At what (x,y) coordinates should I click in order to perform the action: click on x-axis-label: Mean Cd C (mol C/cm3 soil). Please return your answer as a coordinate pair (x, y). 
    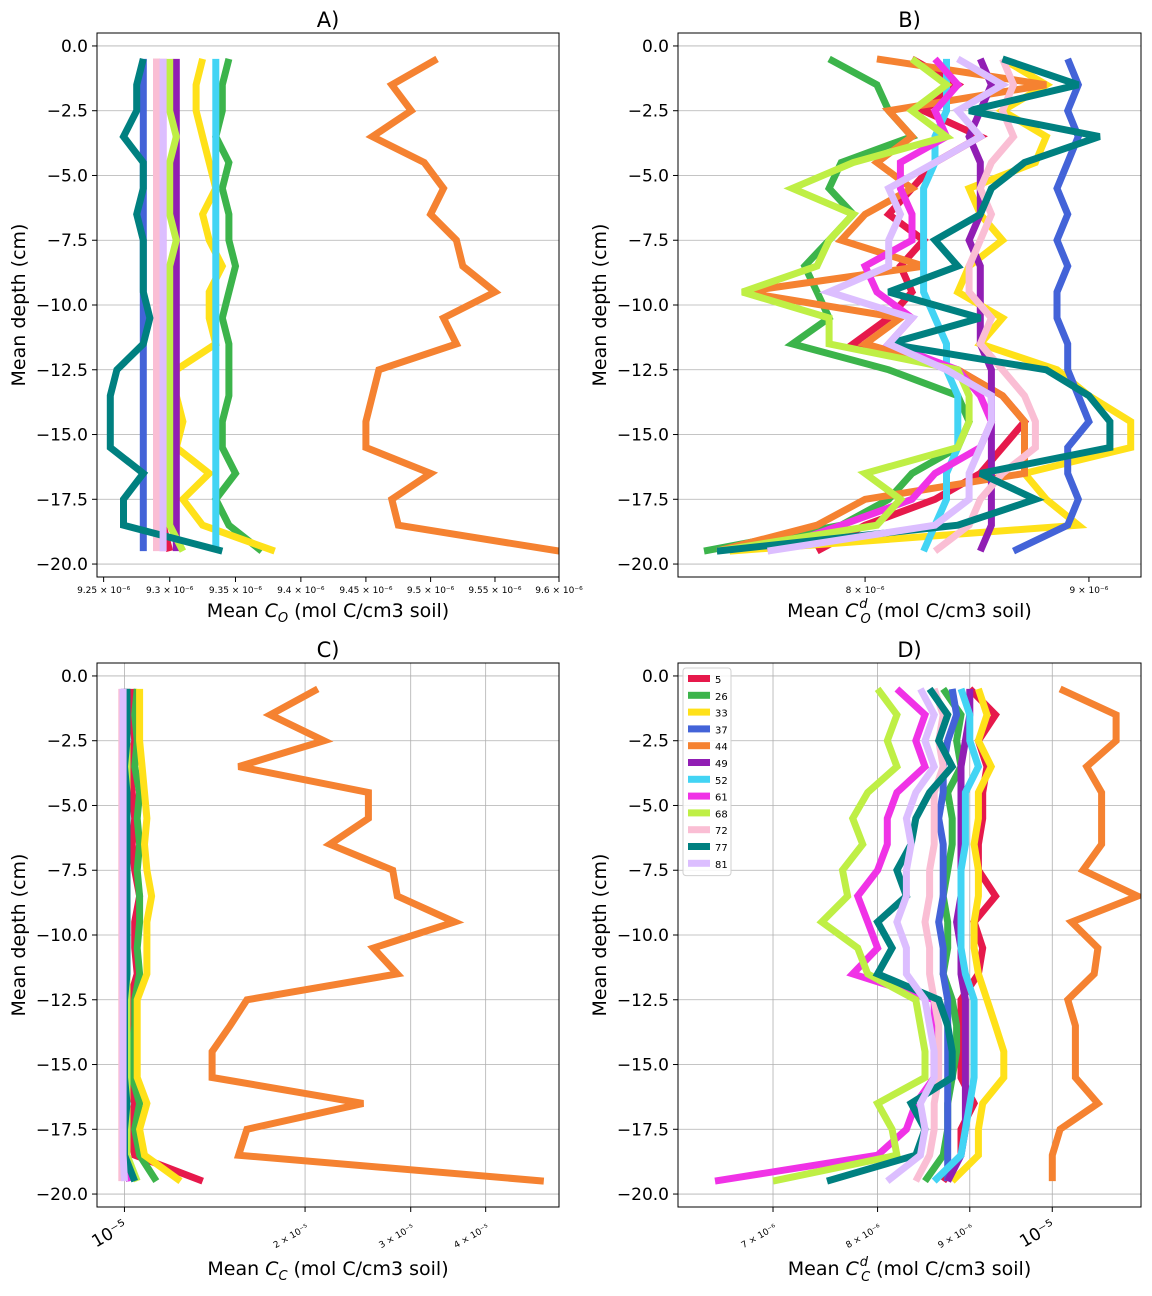
    Looking at the image, I should click on (910, 1270).